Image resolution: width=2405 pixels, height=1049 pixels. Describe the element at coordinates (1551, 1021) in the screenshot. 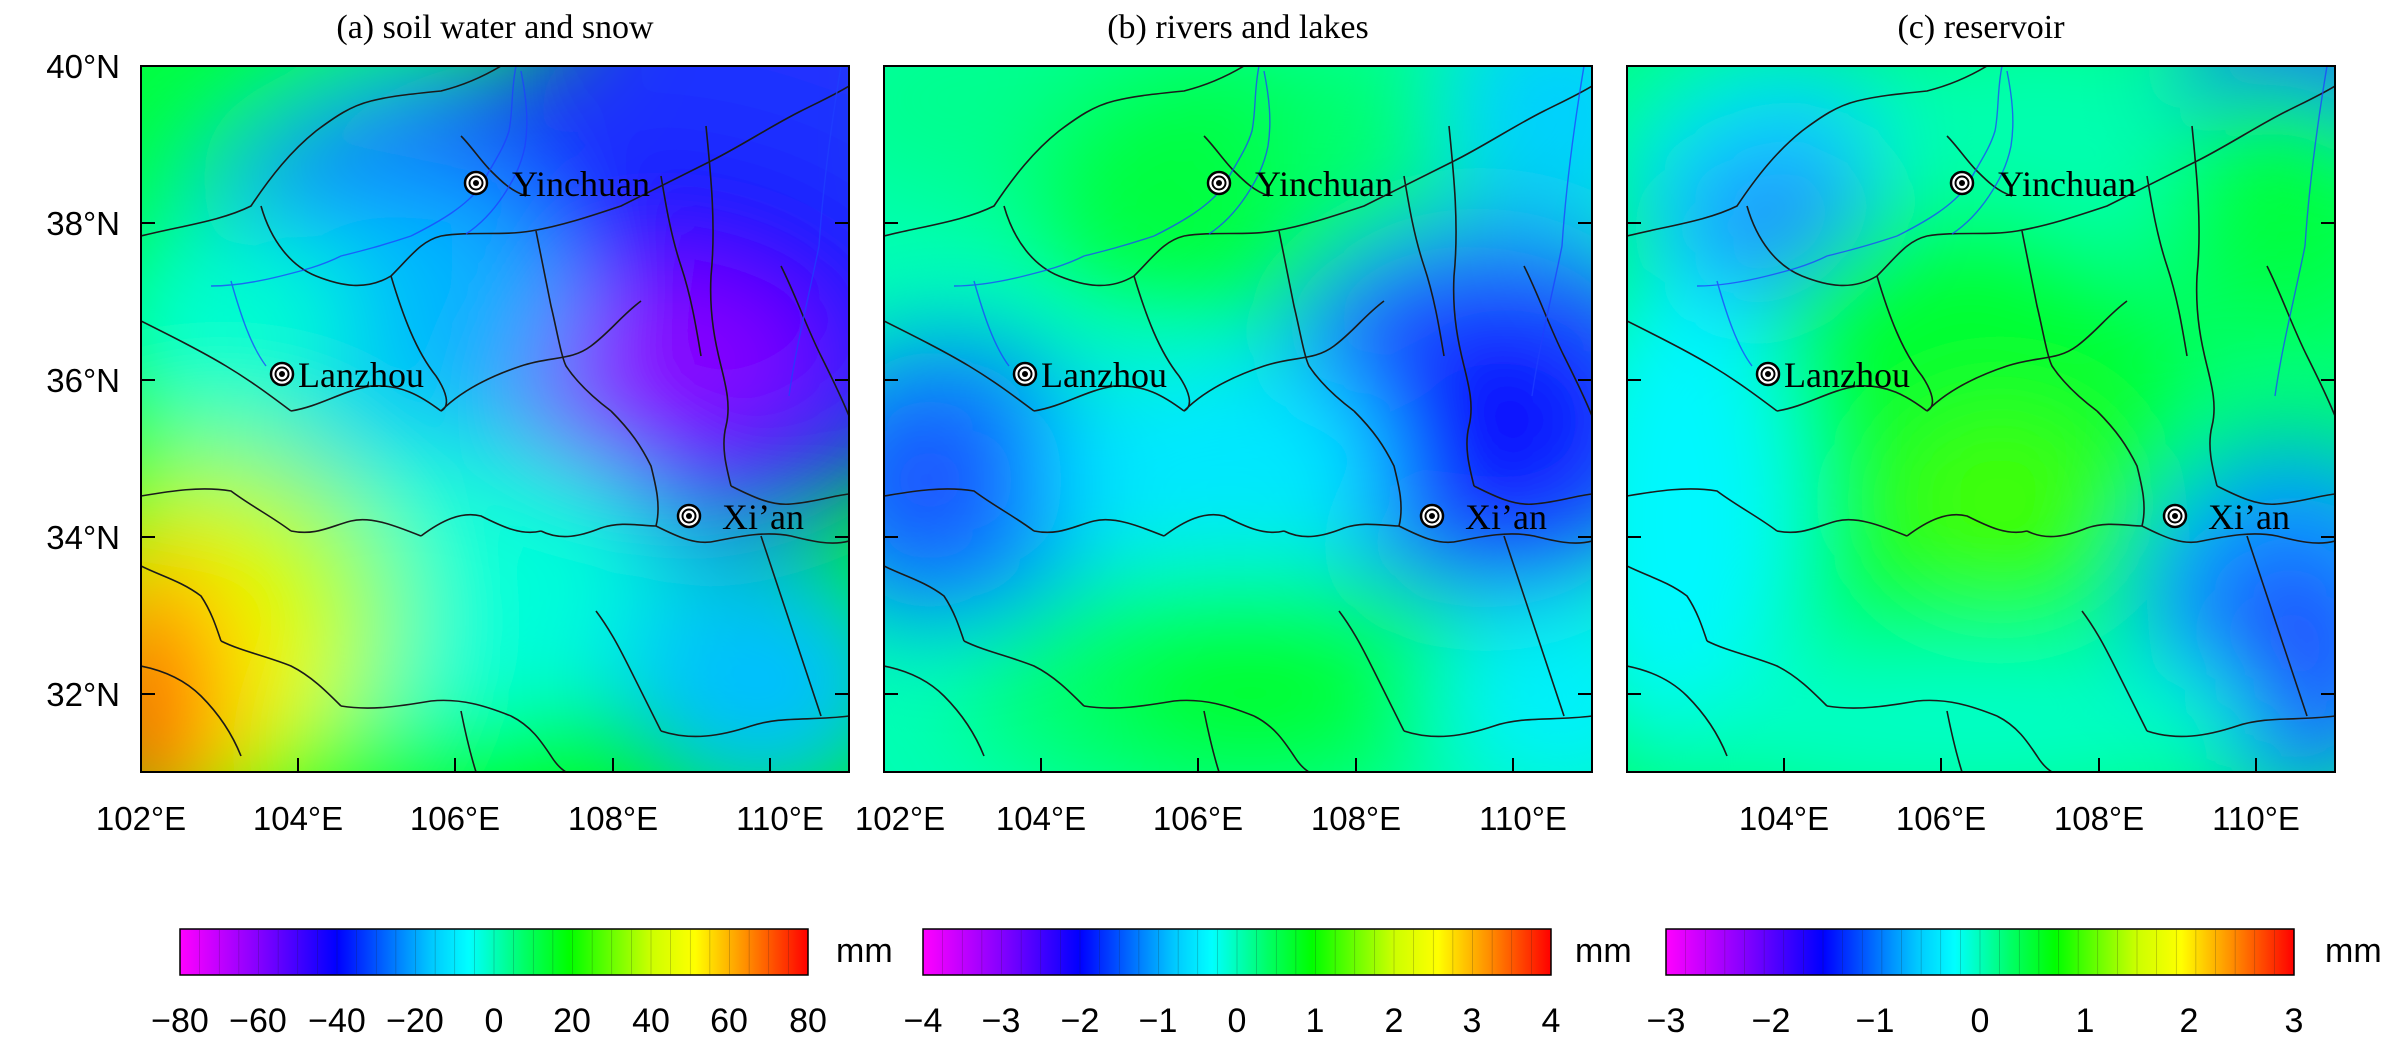

I see `colorbar-tick-label: 4` at that location.